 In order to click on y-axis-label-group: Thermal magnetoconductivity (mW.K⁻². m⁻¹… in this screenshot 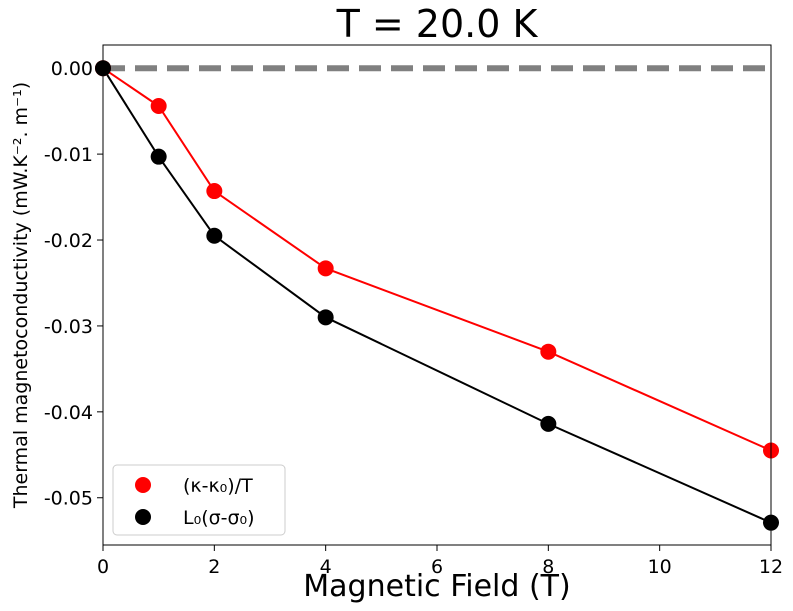, I will do `click(21, 295)`.